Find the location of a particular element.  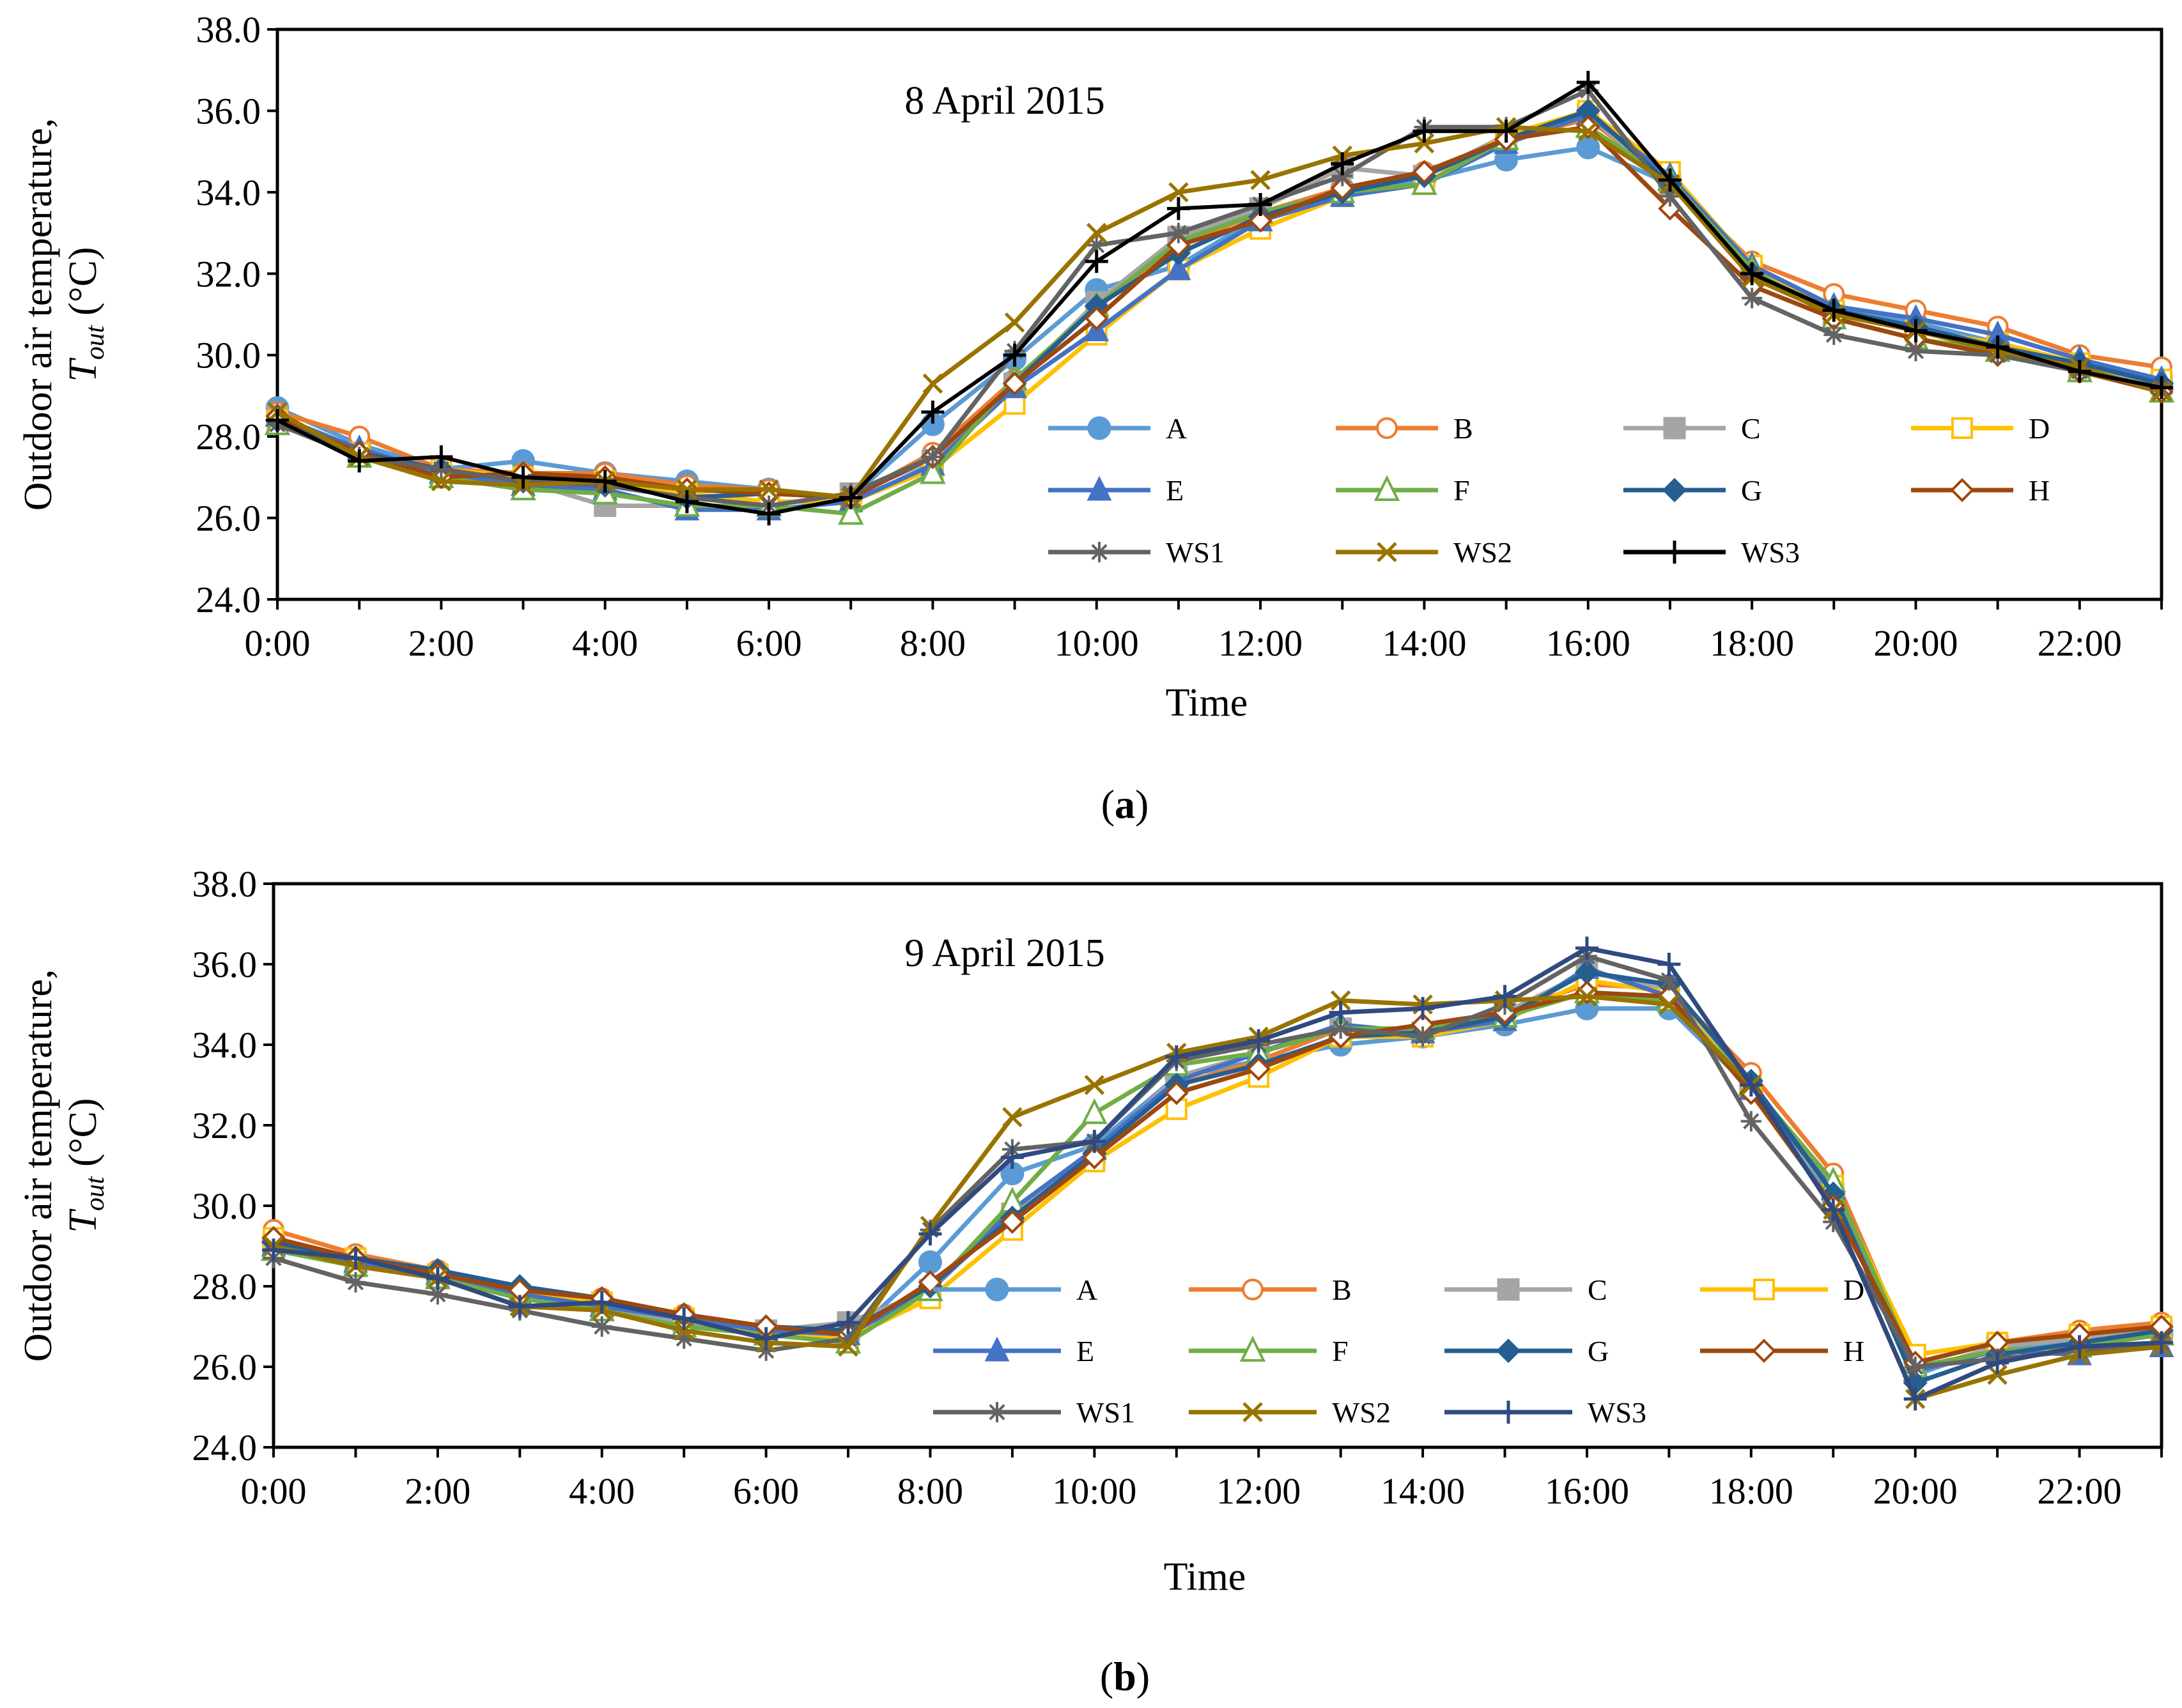

y-axis-subscript: out is located at coordinates (95, 1193).